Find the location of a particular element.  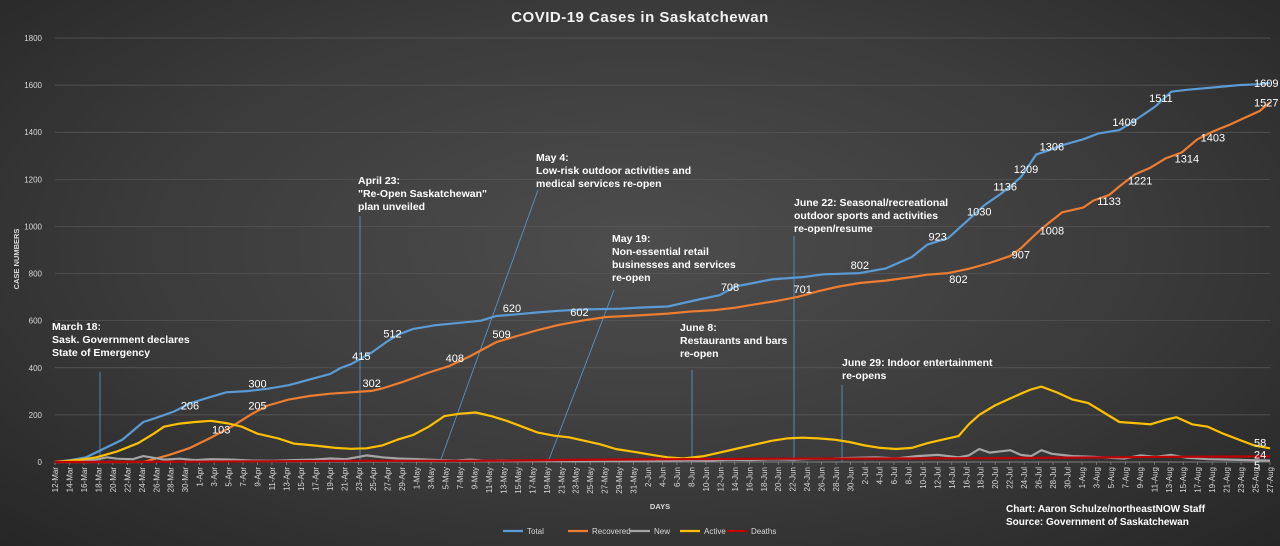

x-axis-title: DAYS is located at coordinates (660, 506).